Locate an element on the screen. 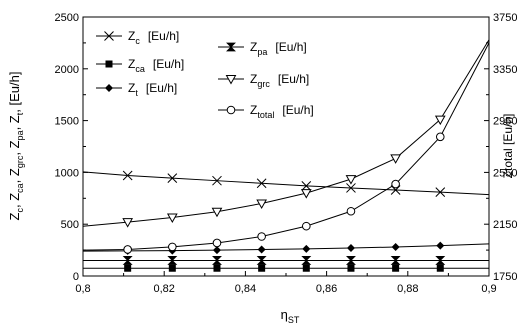  y2-tick-label: 2150 is located at coordinates (505, 225).